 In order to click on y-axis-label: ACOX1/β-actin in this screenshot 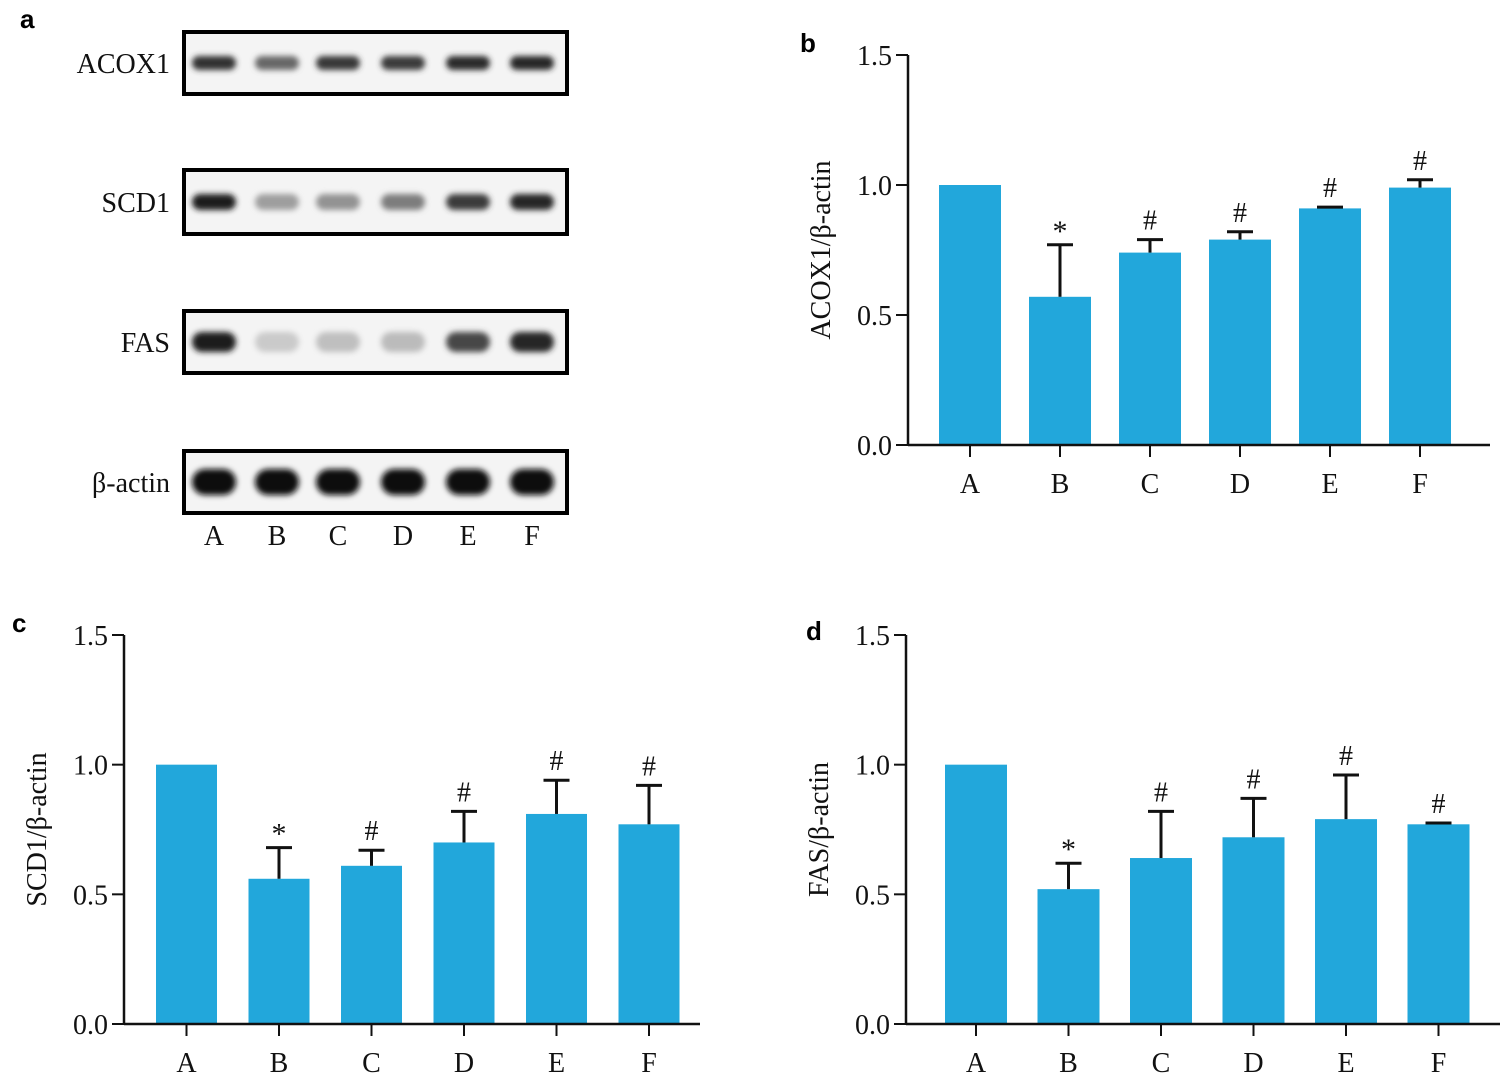, I will do `click(821, 249)`.